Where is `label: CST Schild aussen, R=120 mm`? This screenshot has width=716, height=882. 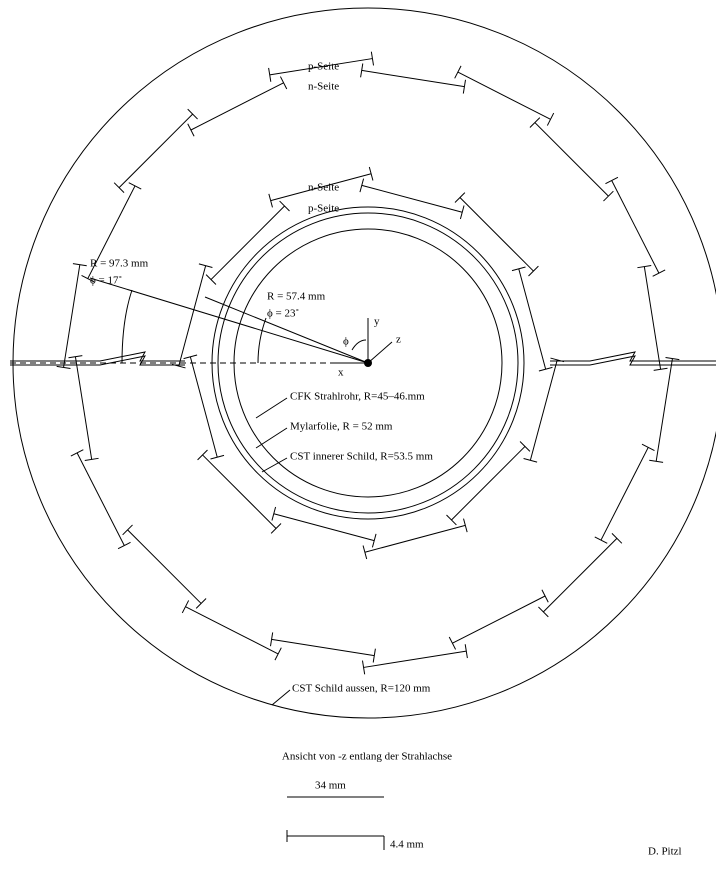 label: CST Schild aussen, R=120 mm is located at coordinates (361, 689).